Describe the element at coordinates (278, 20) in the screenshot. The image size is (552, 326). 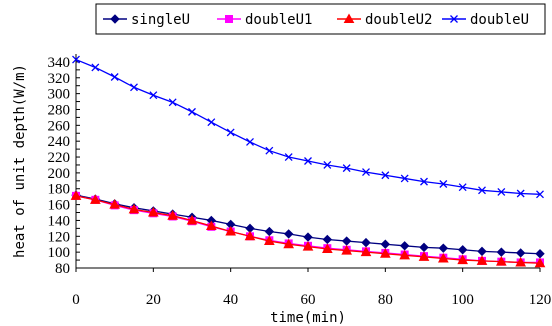
I see `legend-label: doubleU1` at that location.